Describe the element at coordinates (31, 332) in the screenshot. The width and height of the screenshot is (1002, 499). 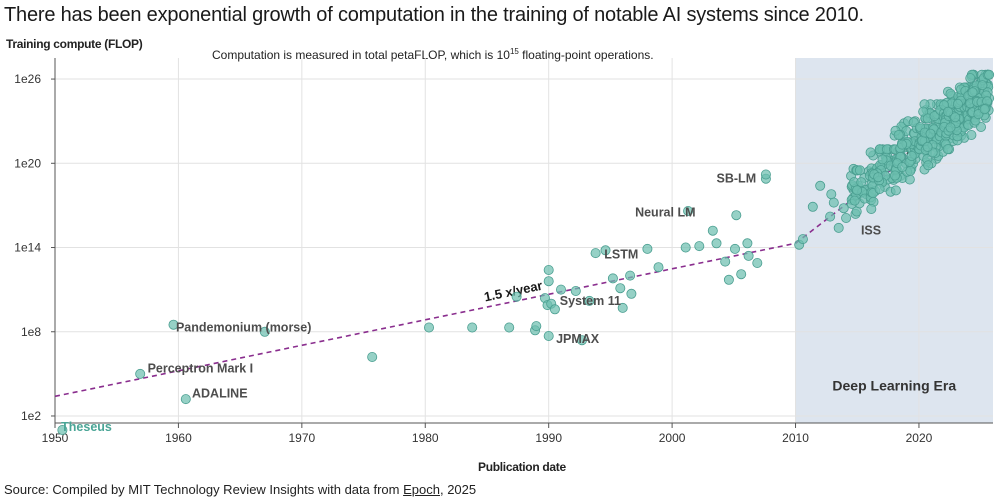
I see `y-tick-label: 1e8` at that location.